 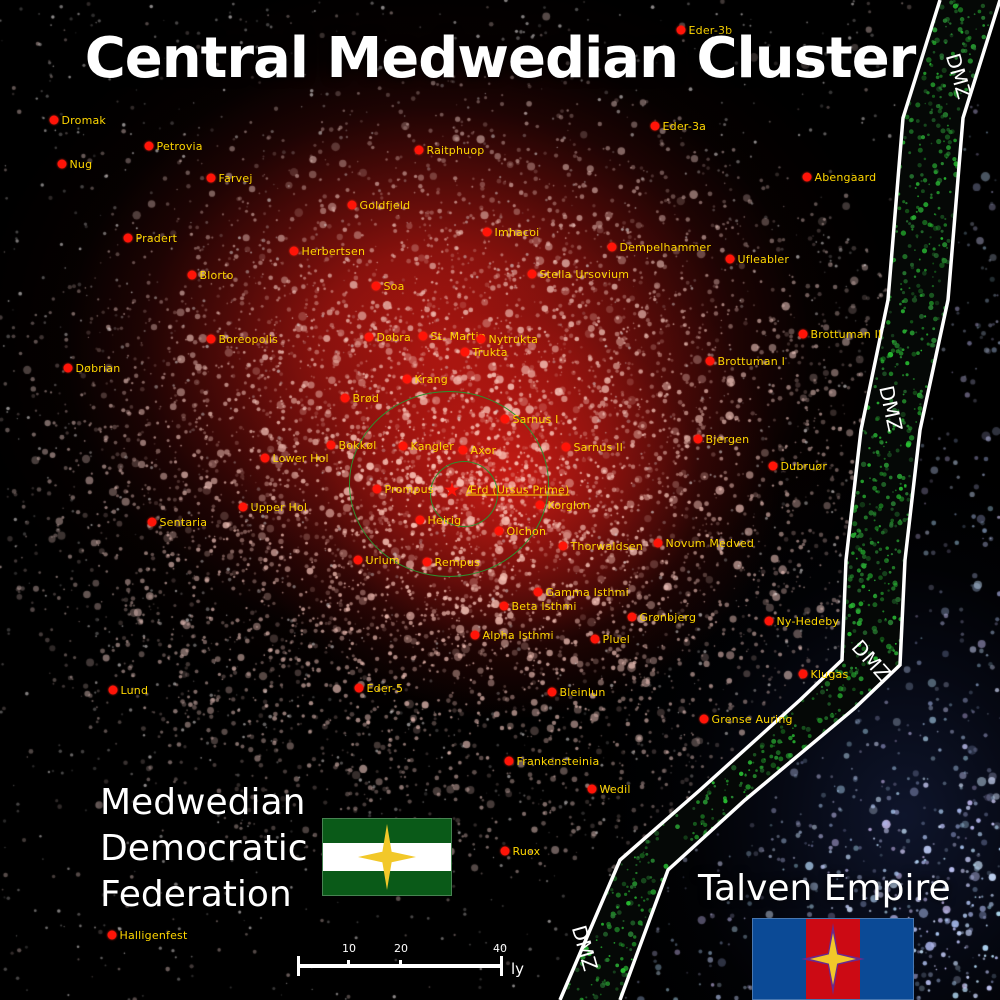 I want to click on star-system-marker: Eder-3a, so click(x=678, y=126).